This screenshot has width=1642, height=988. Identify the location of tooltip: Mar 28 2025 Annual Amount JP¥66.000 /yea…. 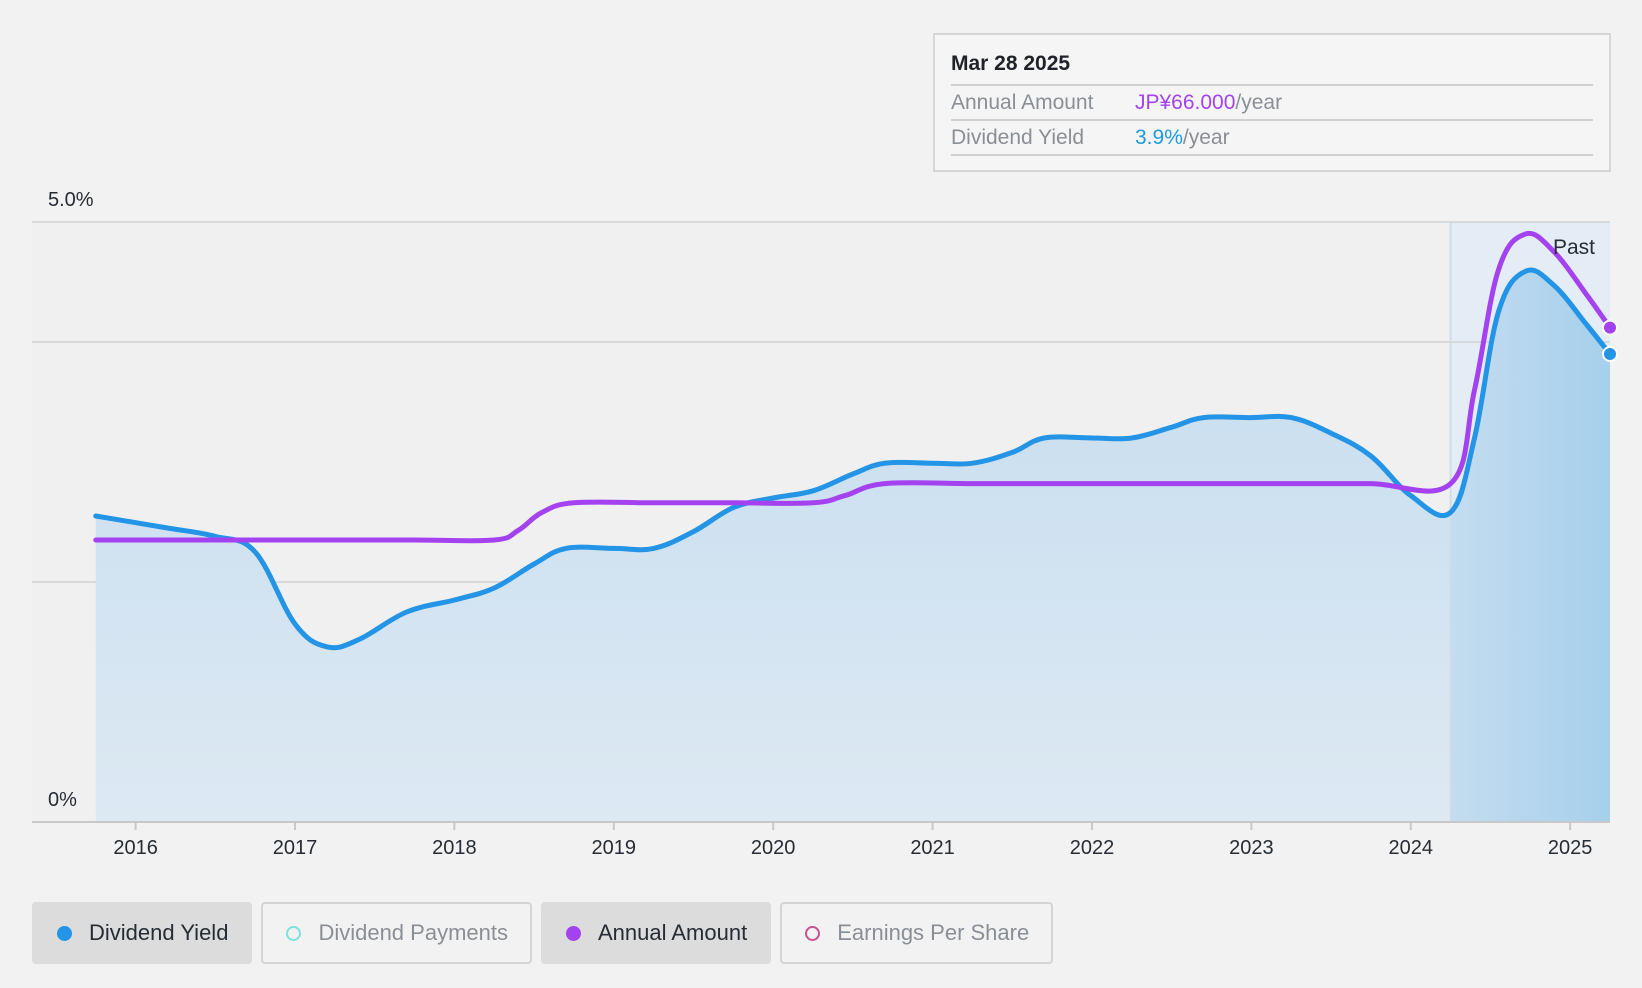
(1272, 102).